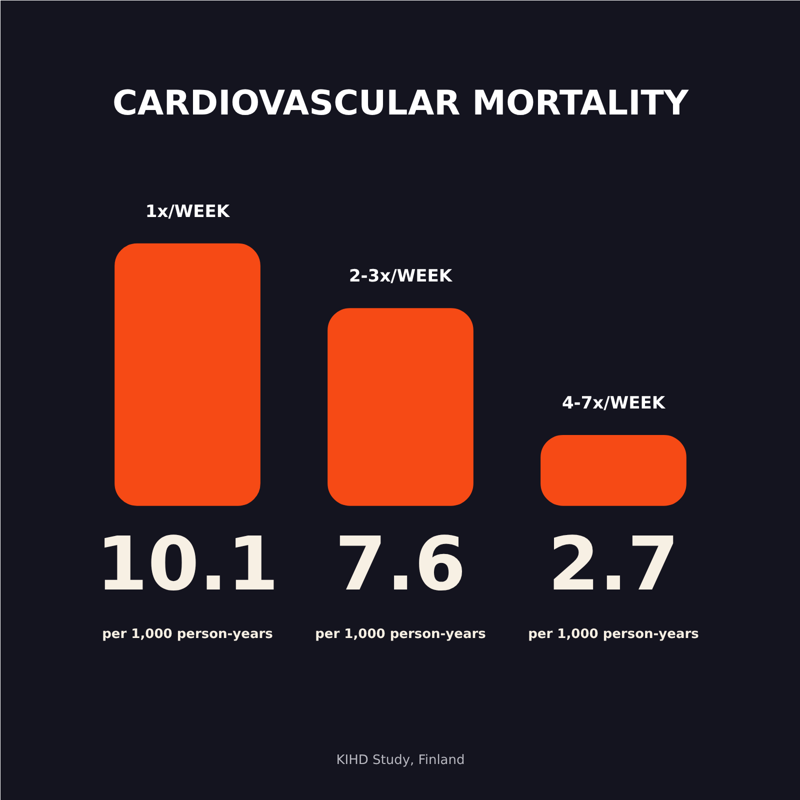 This screenshot has width=800, height=800. Describe the element at coordinates (400, 276) in the screenshot. I see `x-tick-label: 2-3x/WEEK` at that location.